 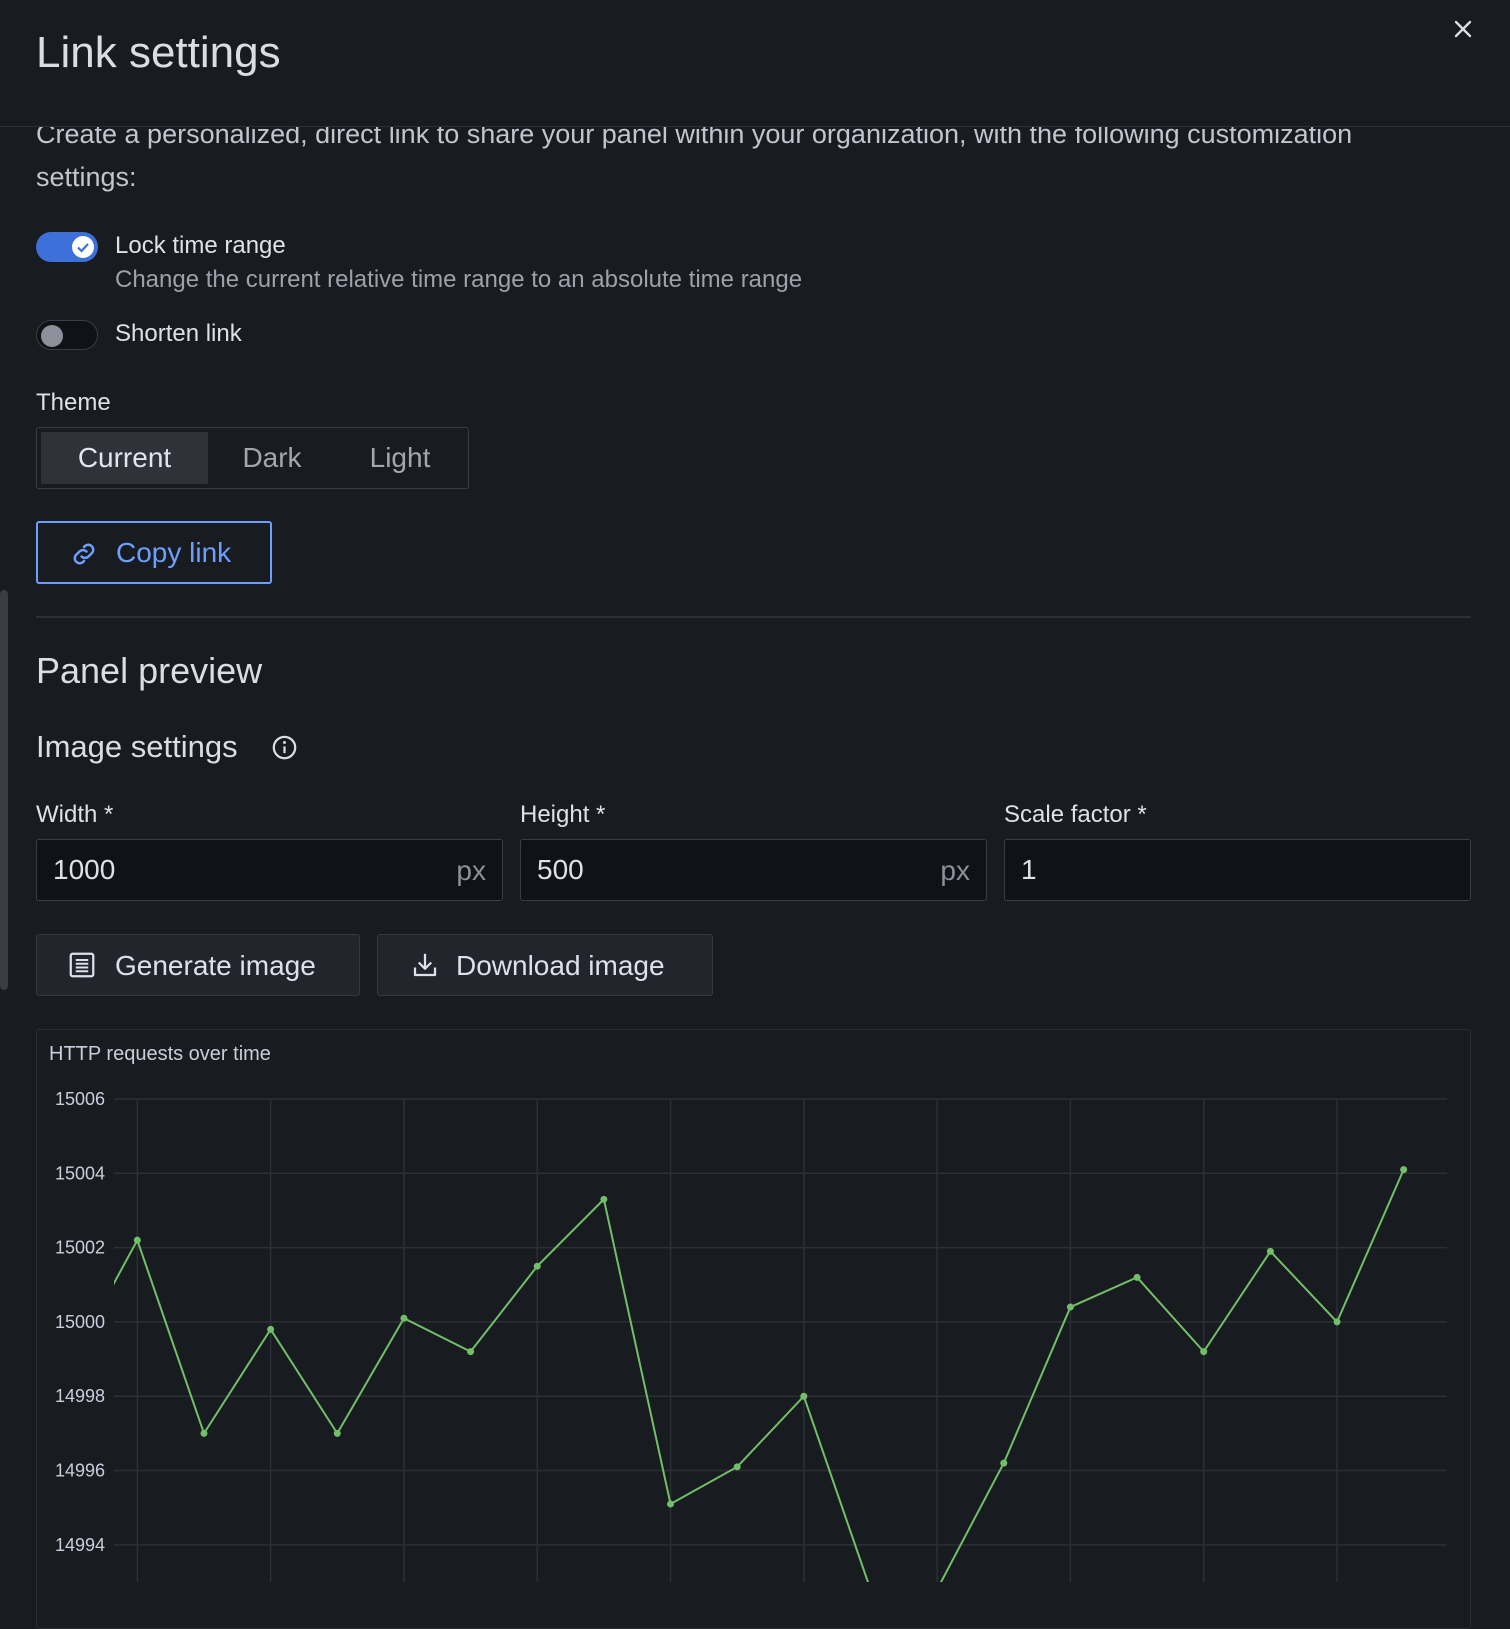 What do you see at coordinates (84, 869) in the screenshot?
I see `input-value: 1000` at bounding box center [84, 869].